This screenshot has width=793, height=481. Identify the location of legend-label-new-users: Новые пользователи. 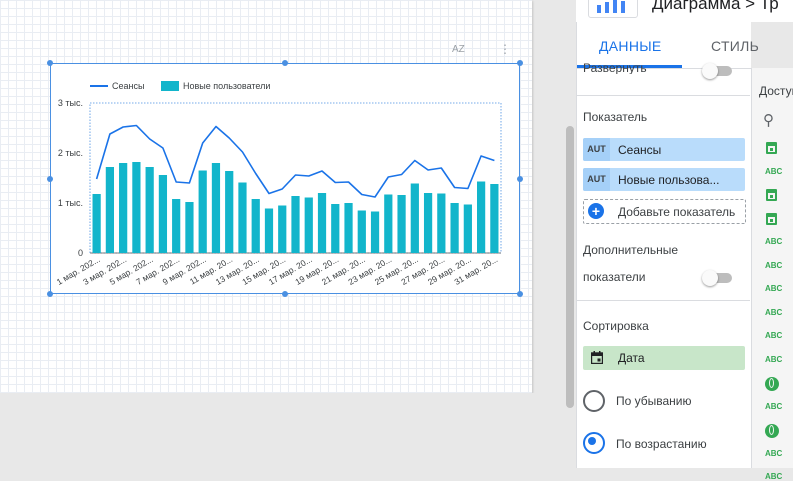
(226, 86).